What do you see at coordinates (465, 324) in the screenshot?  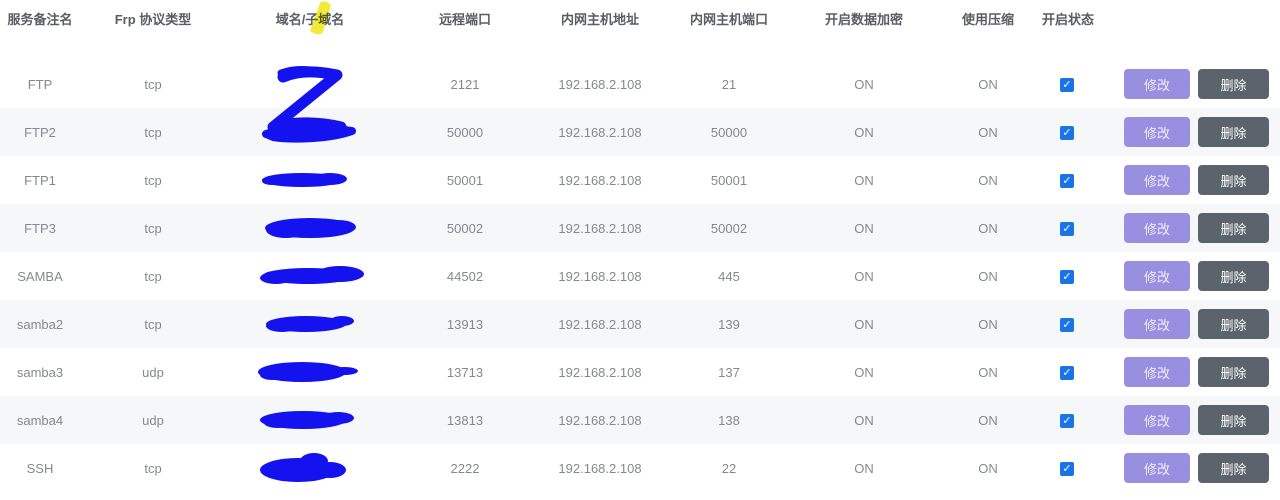 I see `remote-port-cell: 13913` at bounding box center [465, 324].